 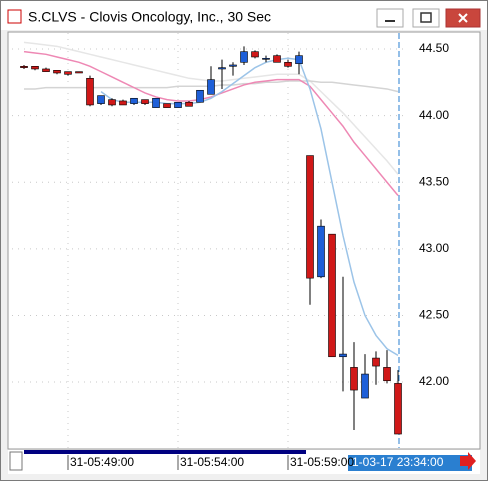 I want to click on maximize-button, so click(x=426, y=18).